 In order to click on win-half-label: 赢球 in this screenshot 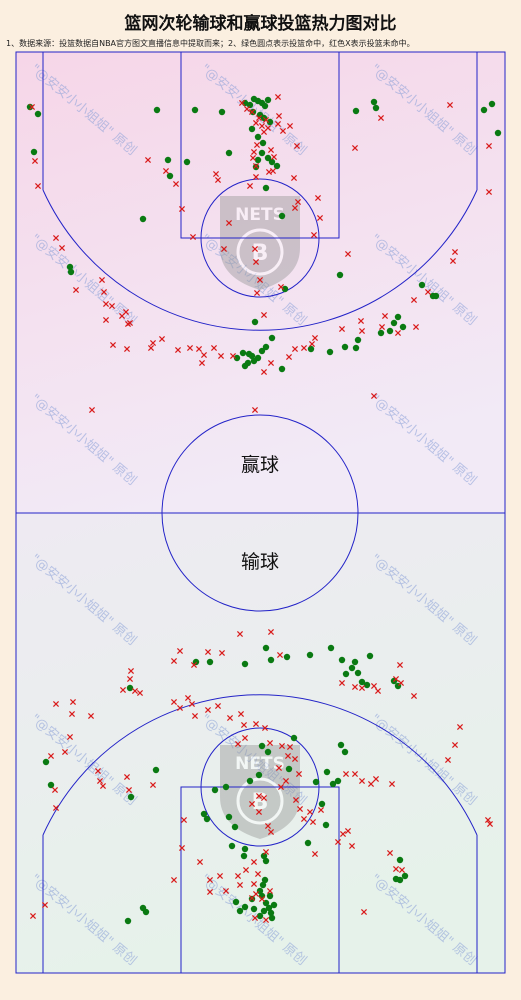, I will do `click(260, 465)`.